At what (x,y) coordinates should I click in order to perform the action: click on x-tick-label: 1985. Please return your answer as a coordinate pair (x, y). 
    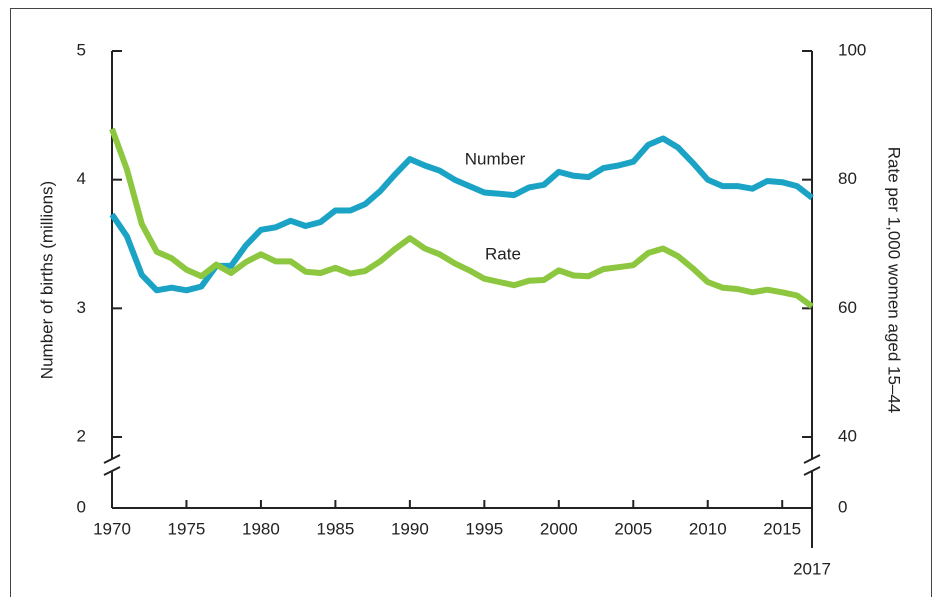
    Looking at the image, I should click on (335, 528).